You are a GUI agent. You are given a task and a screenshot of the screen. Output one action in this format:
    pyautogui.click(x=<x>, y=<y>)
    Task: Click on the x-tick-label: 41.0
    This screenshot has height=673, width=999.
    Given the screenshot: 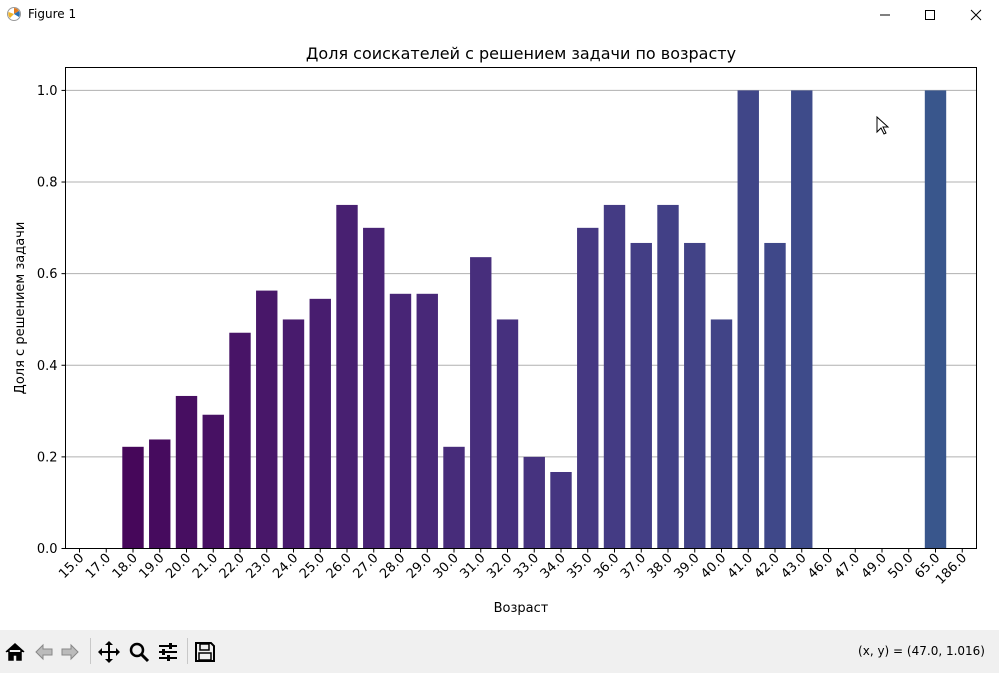 What is the action you would take?
    pyautogui.click(x=740, y=566)
    